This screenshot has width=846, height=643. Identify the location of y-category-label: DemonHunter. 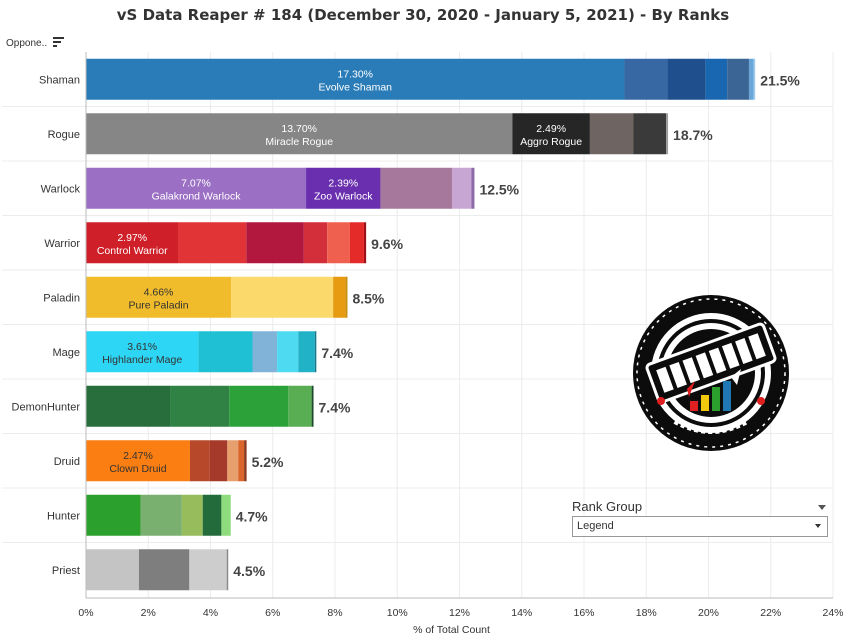
(46, 407).